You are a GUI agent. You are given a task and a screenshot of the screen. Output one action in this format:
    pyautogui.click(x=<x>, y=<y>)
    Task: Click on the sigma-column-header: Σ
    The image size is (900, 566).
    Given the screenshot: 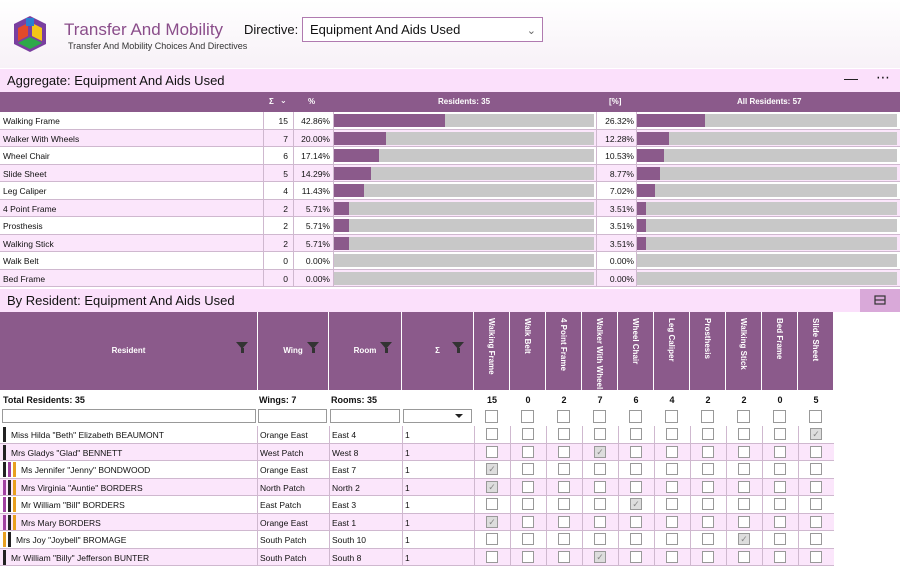 What is the action you would take?
    pyautogui.click(x=438, y=351)
    